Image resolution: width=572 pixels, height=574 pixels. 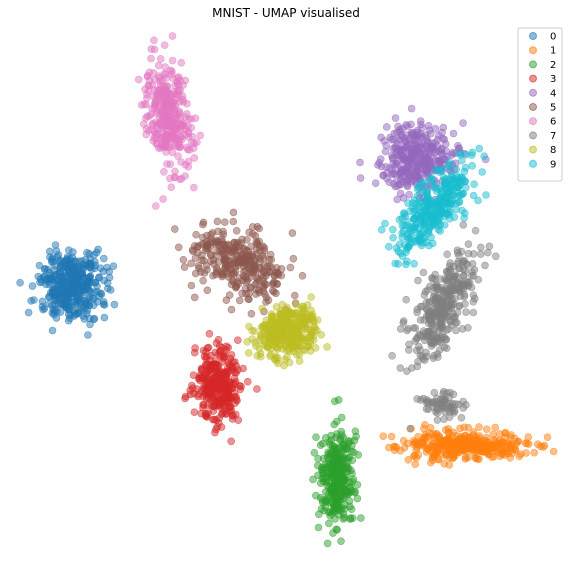 What do you see at coordinates (553, 65) in the screenshot?
I see `legend-label-2: 2` at bounding box center [553, 65].